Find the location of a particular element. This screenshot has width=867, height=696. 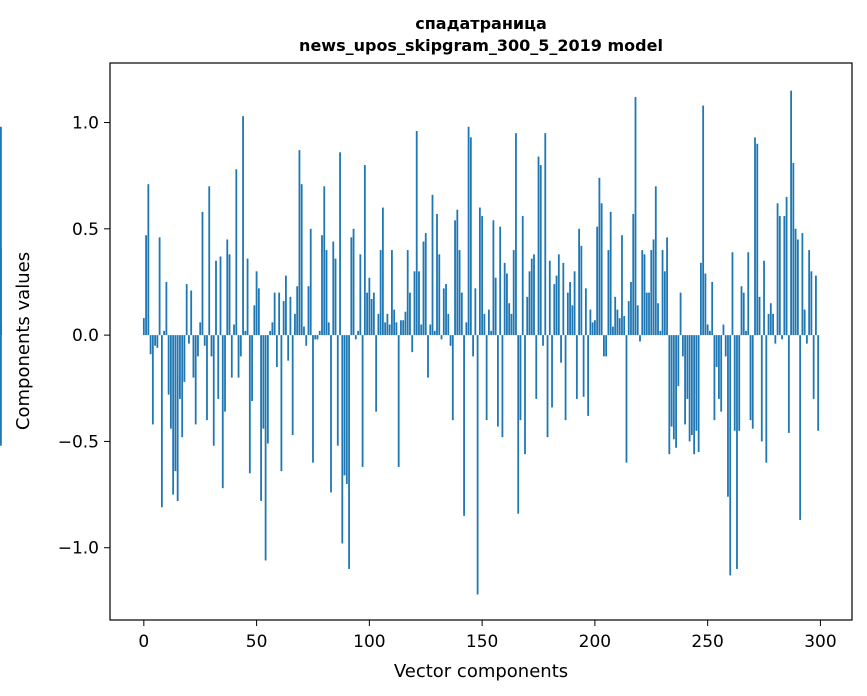

chart-title-line-1: спадатраница is located at coordinates (481, 23).